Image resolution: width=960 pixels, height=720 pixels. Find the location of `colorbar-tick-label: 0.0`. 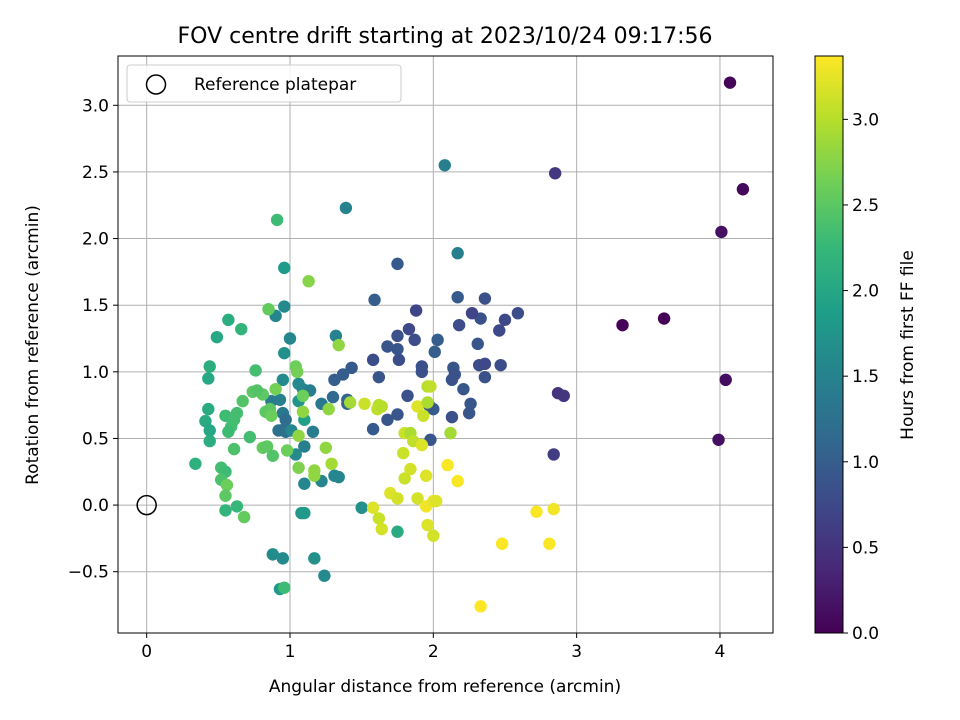

colorbar-tick-label: 0.0 is located at coordinates (865, 634).